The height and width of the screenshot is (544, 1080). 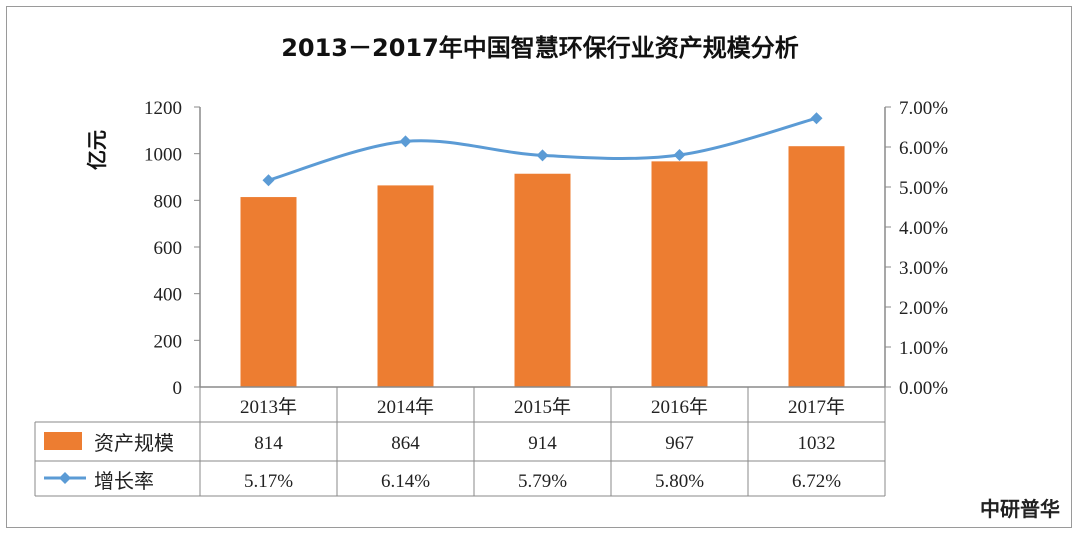 What do you see at coordinates (268, 481) in the screenshot?
I see `growth-value-cell: 5.17%` at bounding box center [268, 481].